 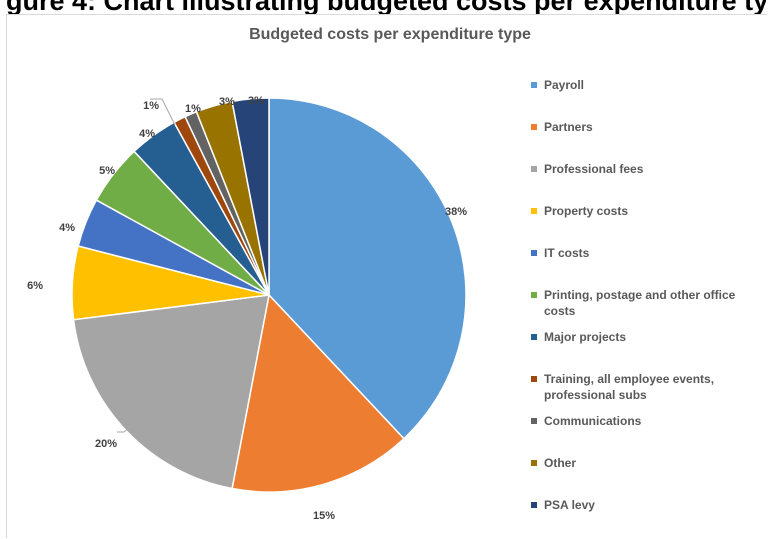 I want to click on legend-label: Payroll, so click(x=564, y=85).